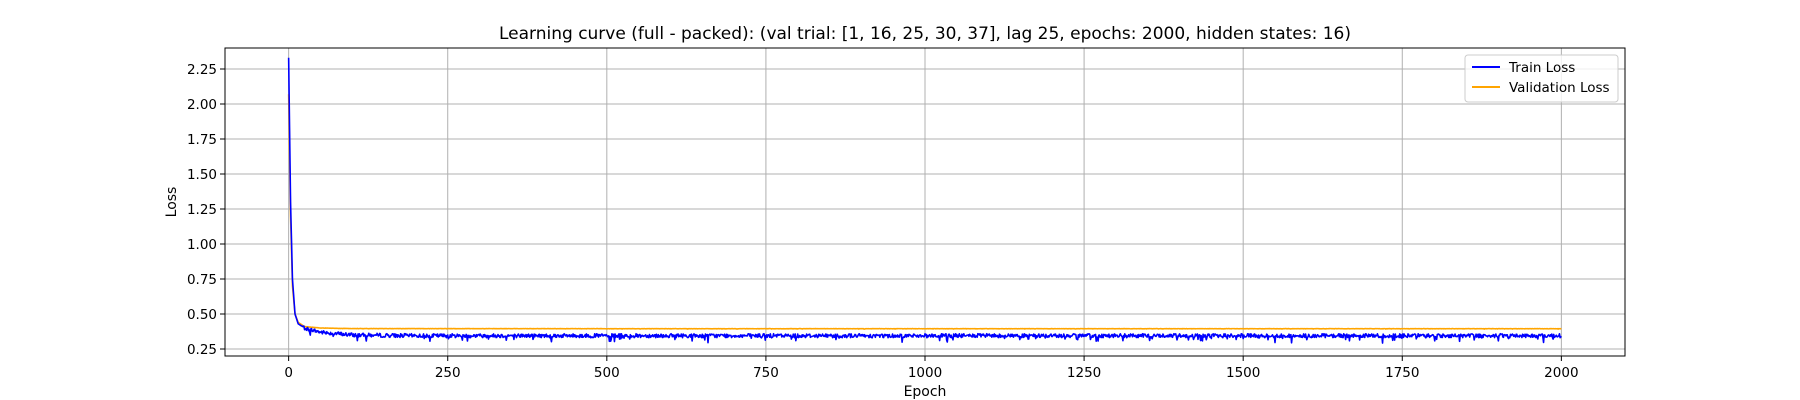 The image size is (1800, 400). I want to click on y-tick-label: 0.25, so click(202, 350).